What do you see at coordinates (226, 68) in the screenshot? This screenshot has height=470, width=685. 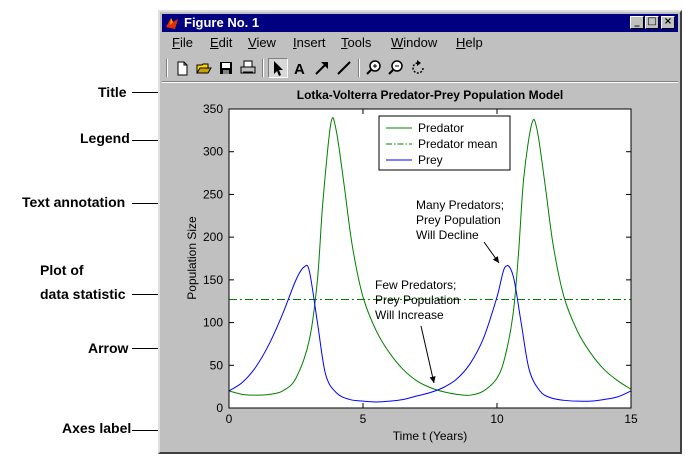 I see `save-icon` at bounding box center [226, 68].